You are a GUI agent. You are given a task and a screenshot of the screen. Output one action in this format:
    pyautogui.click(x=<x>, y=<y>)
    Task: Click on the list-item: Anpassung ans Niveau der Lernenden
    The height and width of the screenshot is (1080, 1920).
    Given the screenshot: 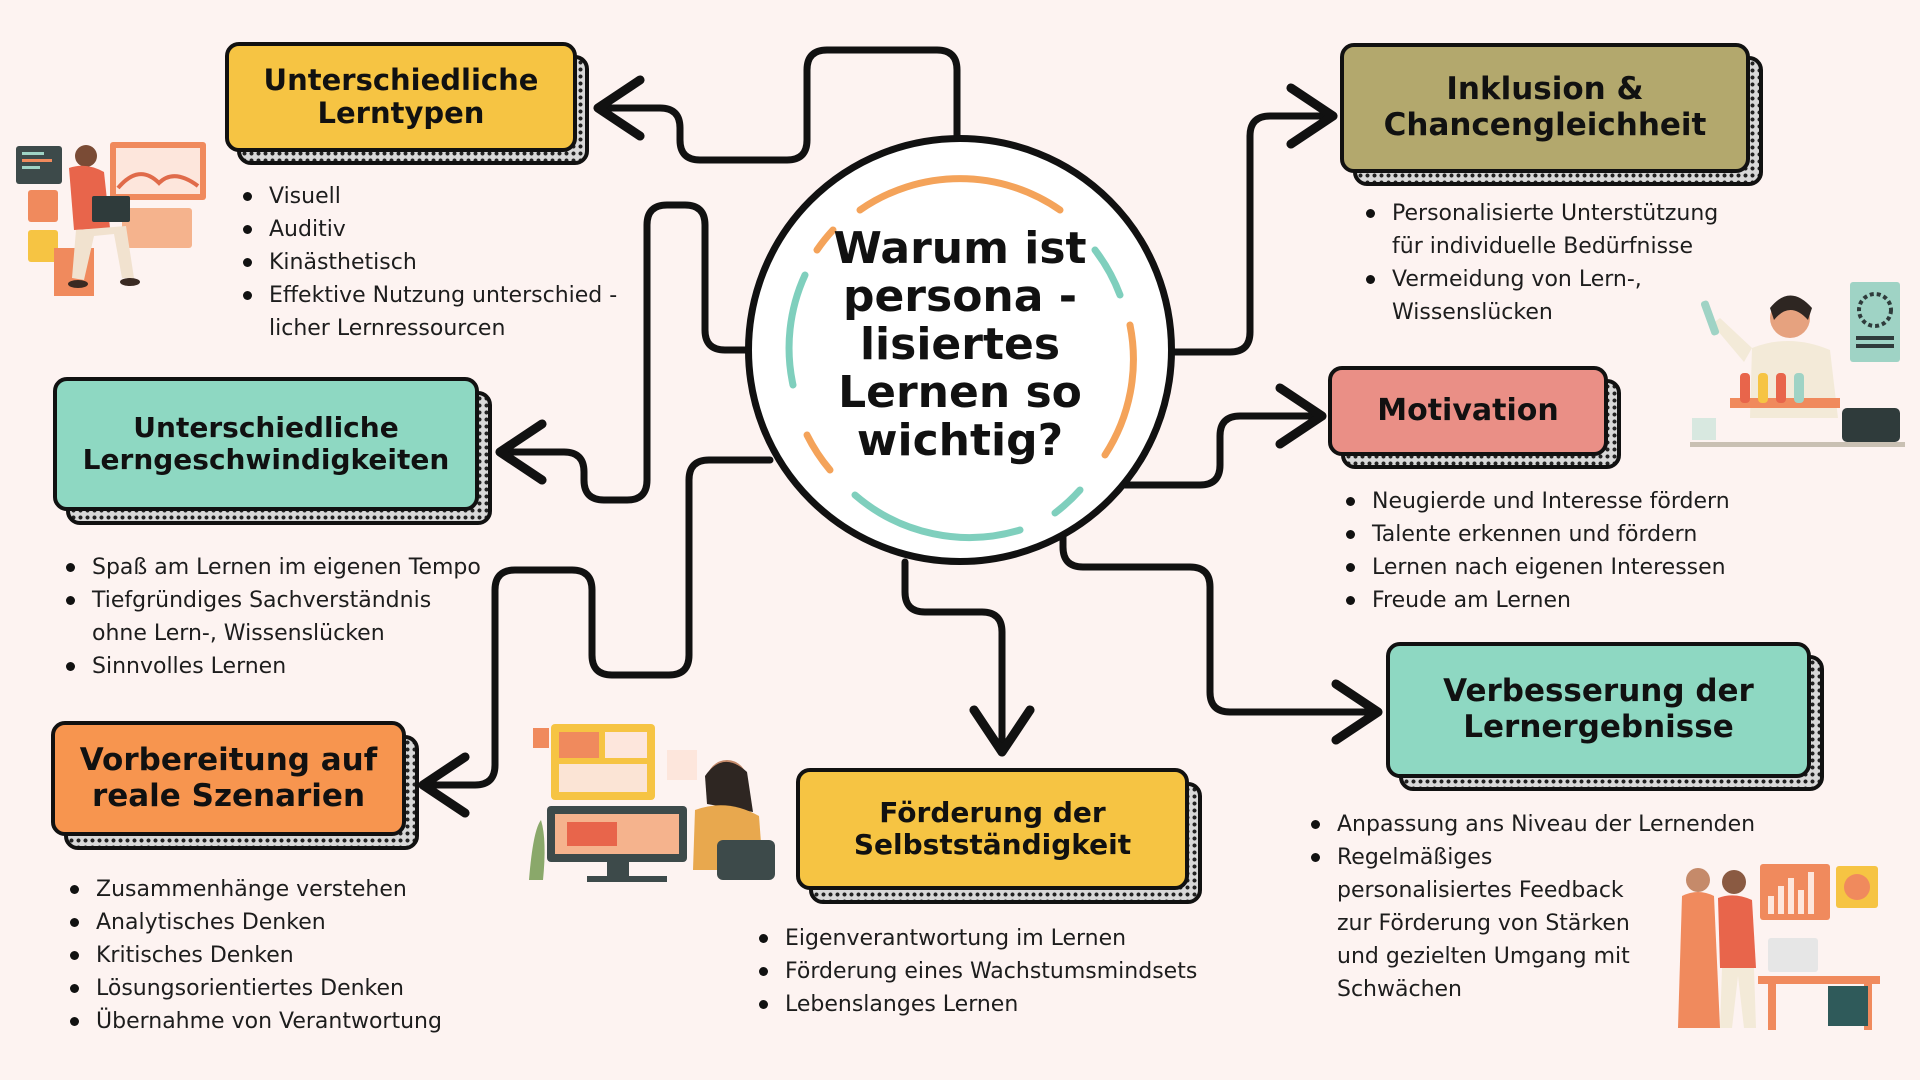 What is the action you would take?
    pyautogui.click(x=1547, y=824)
    